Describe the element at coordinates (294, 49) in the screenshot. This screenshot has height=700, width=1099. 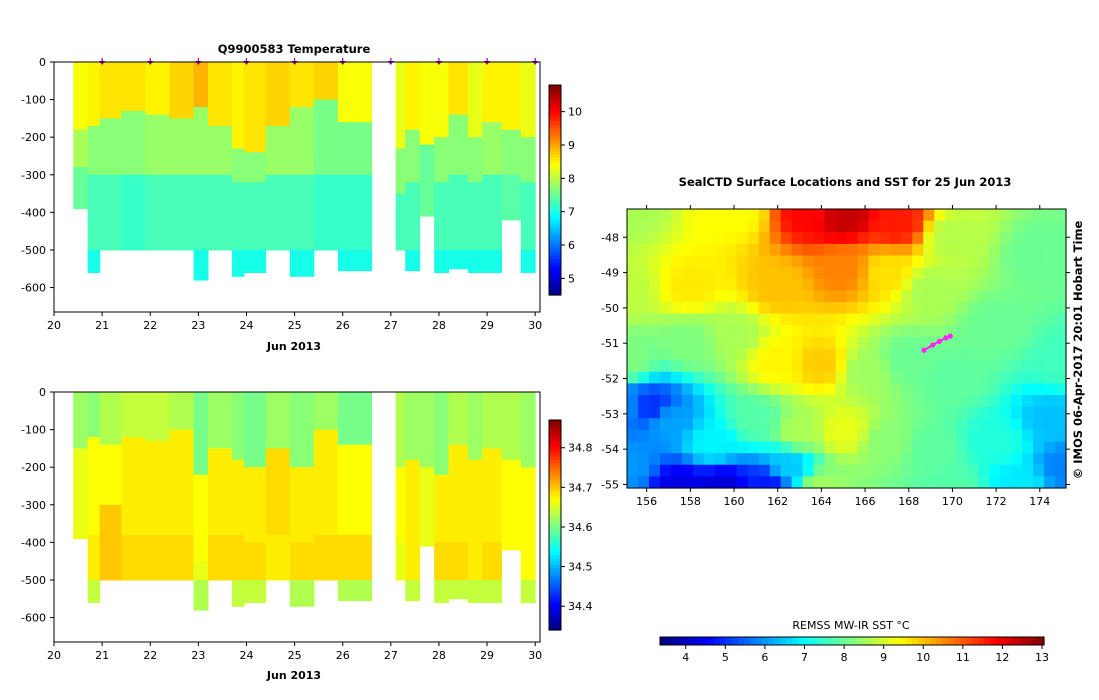
I see `temperature-title: Q9900583 Temperature` at that location.